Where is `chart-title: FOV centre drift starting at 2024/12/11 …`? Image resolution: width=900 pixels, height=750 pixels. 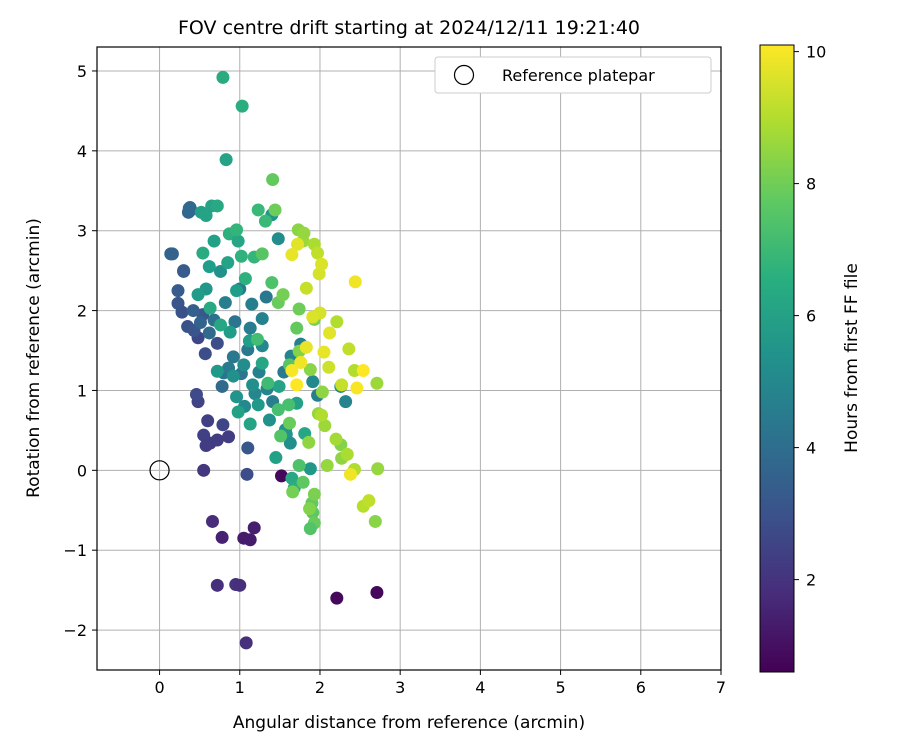
chart-title: FOV centre drift starting at 2024/12/11 … is located at coordinates (409, 28).